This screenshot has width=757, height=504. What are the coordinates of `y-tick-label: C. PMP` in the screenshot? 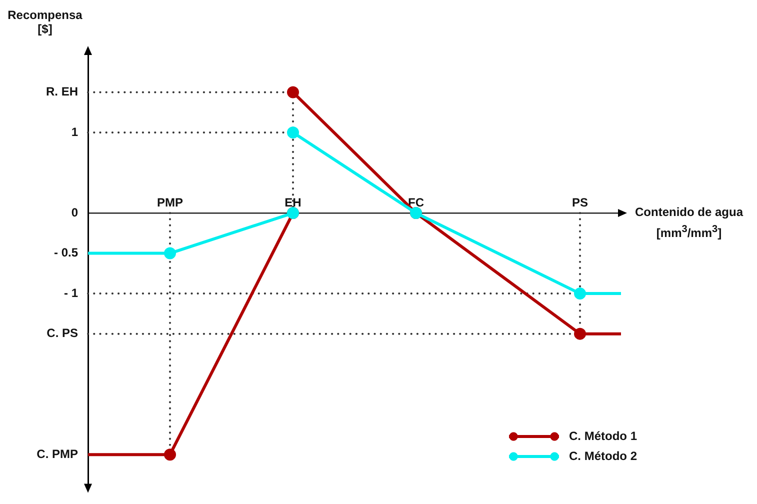 It's located at (57, 453).